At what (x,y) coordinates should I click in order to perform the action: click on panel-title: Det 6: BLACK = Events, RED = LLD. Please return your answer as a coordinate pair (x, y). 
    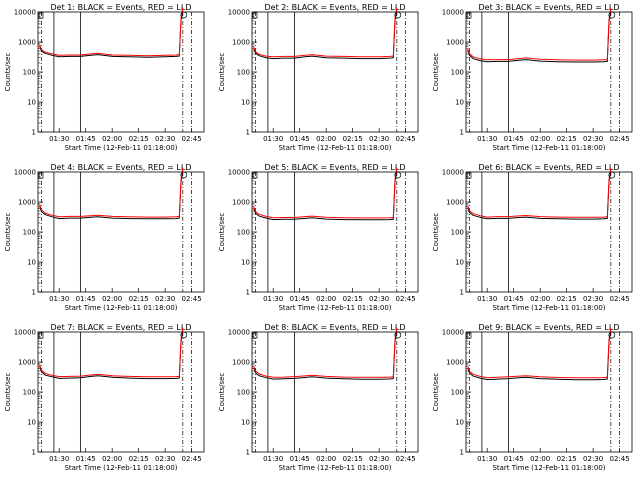
    Looking at the image, I should click on (549, 167).